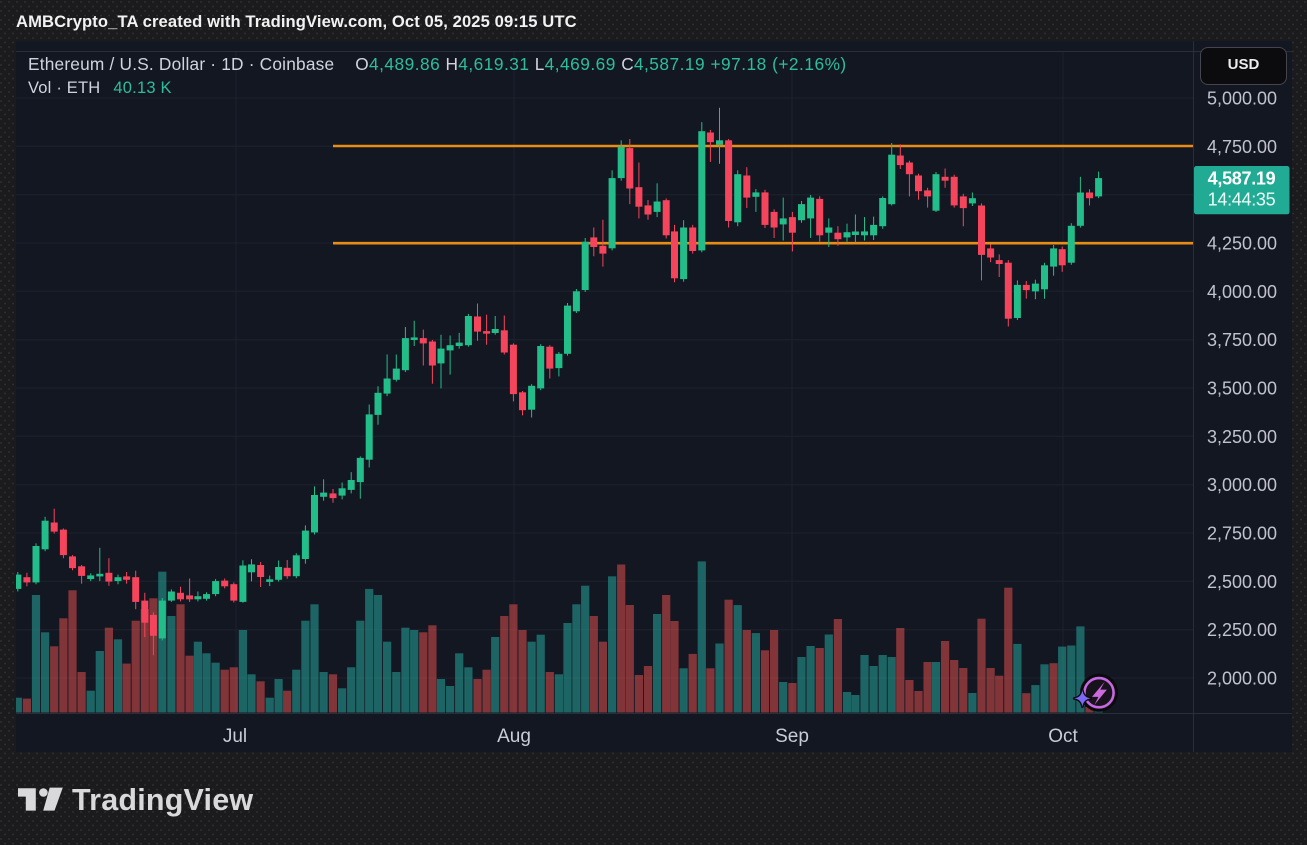 This screenshot has width=1307, height=845. I want to click on svg-text: 4,587.19, so click(1242, 179).